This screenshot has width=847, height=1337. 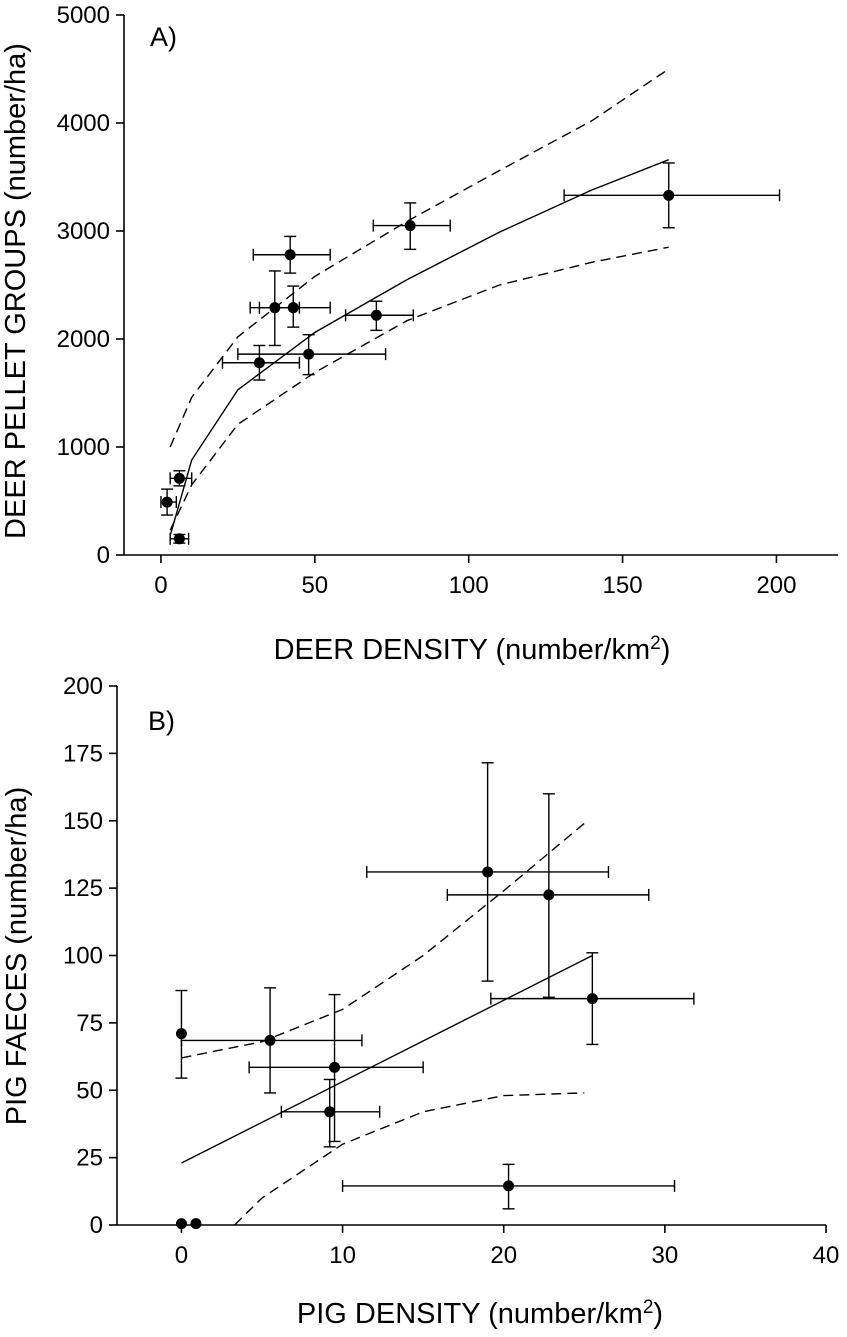 I want to click on panel-b-fit-line, so click(x=387, y=1059).